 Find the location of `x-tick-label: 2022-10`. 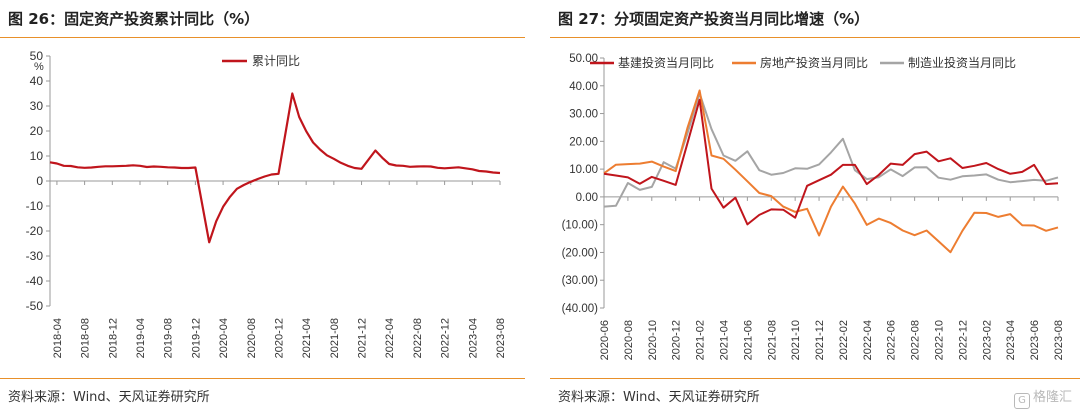

x-tick-label: 2022-10 is located at coordinates (940, 340).